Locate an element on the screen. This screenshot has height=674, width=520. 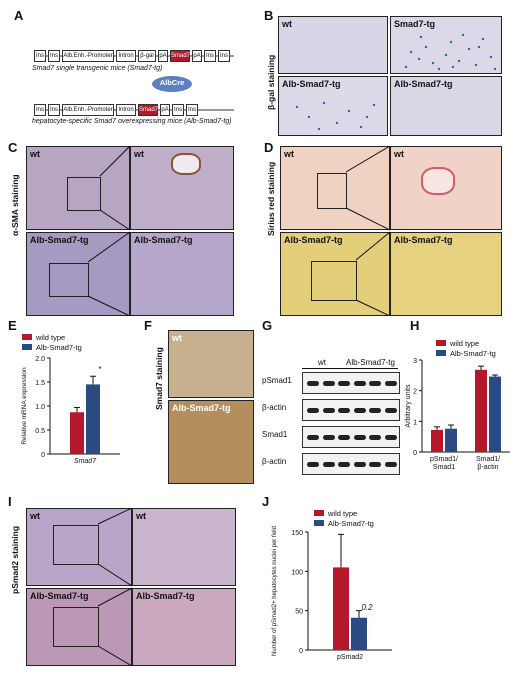
i-zoom-box is located at coordinates (76, 545).